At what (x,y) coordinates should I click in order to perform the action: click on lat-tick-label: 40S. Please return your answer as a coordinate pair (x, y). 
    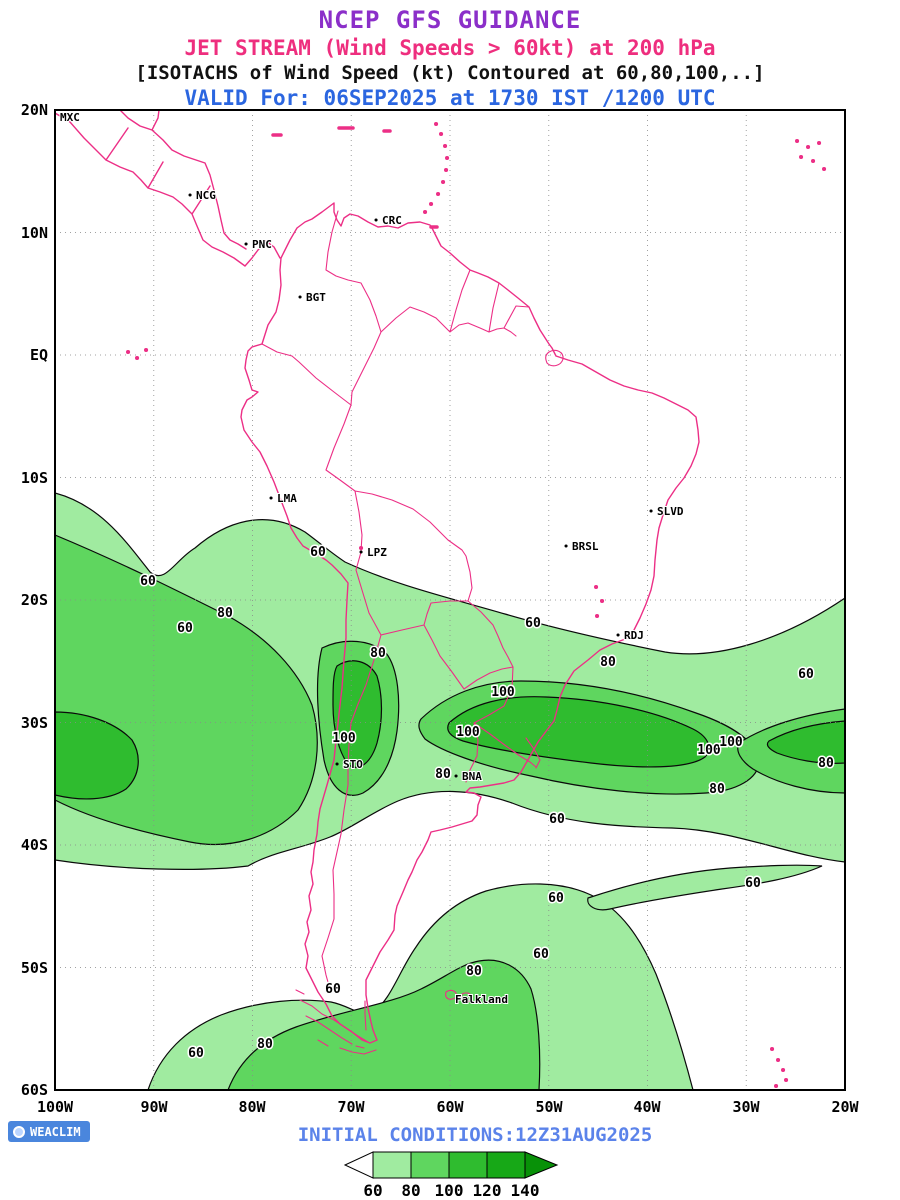
    Looking at the image, I should click on (34, 845).